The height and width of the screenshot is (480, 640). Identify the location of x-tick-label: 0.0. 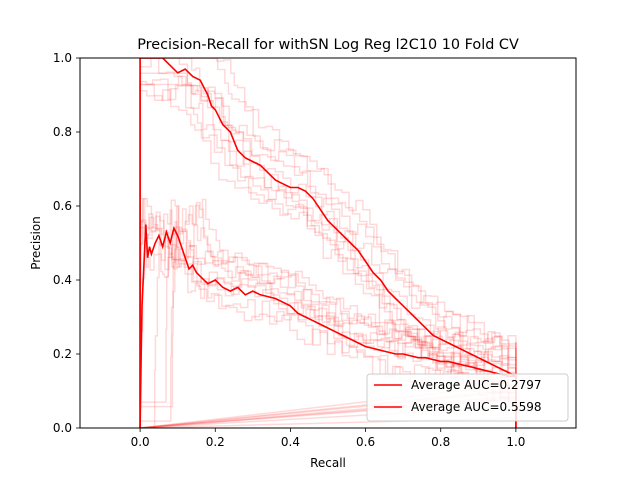
(140, 442).